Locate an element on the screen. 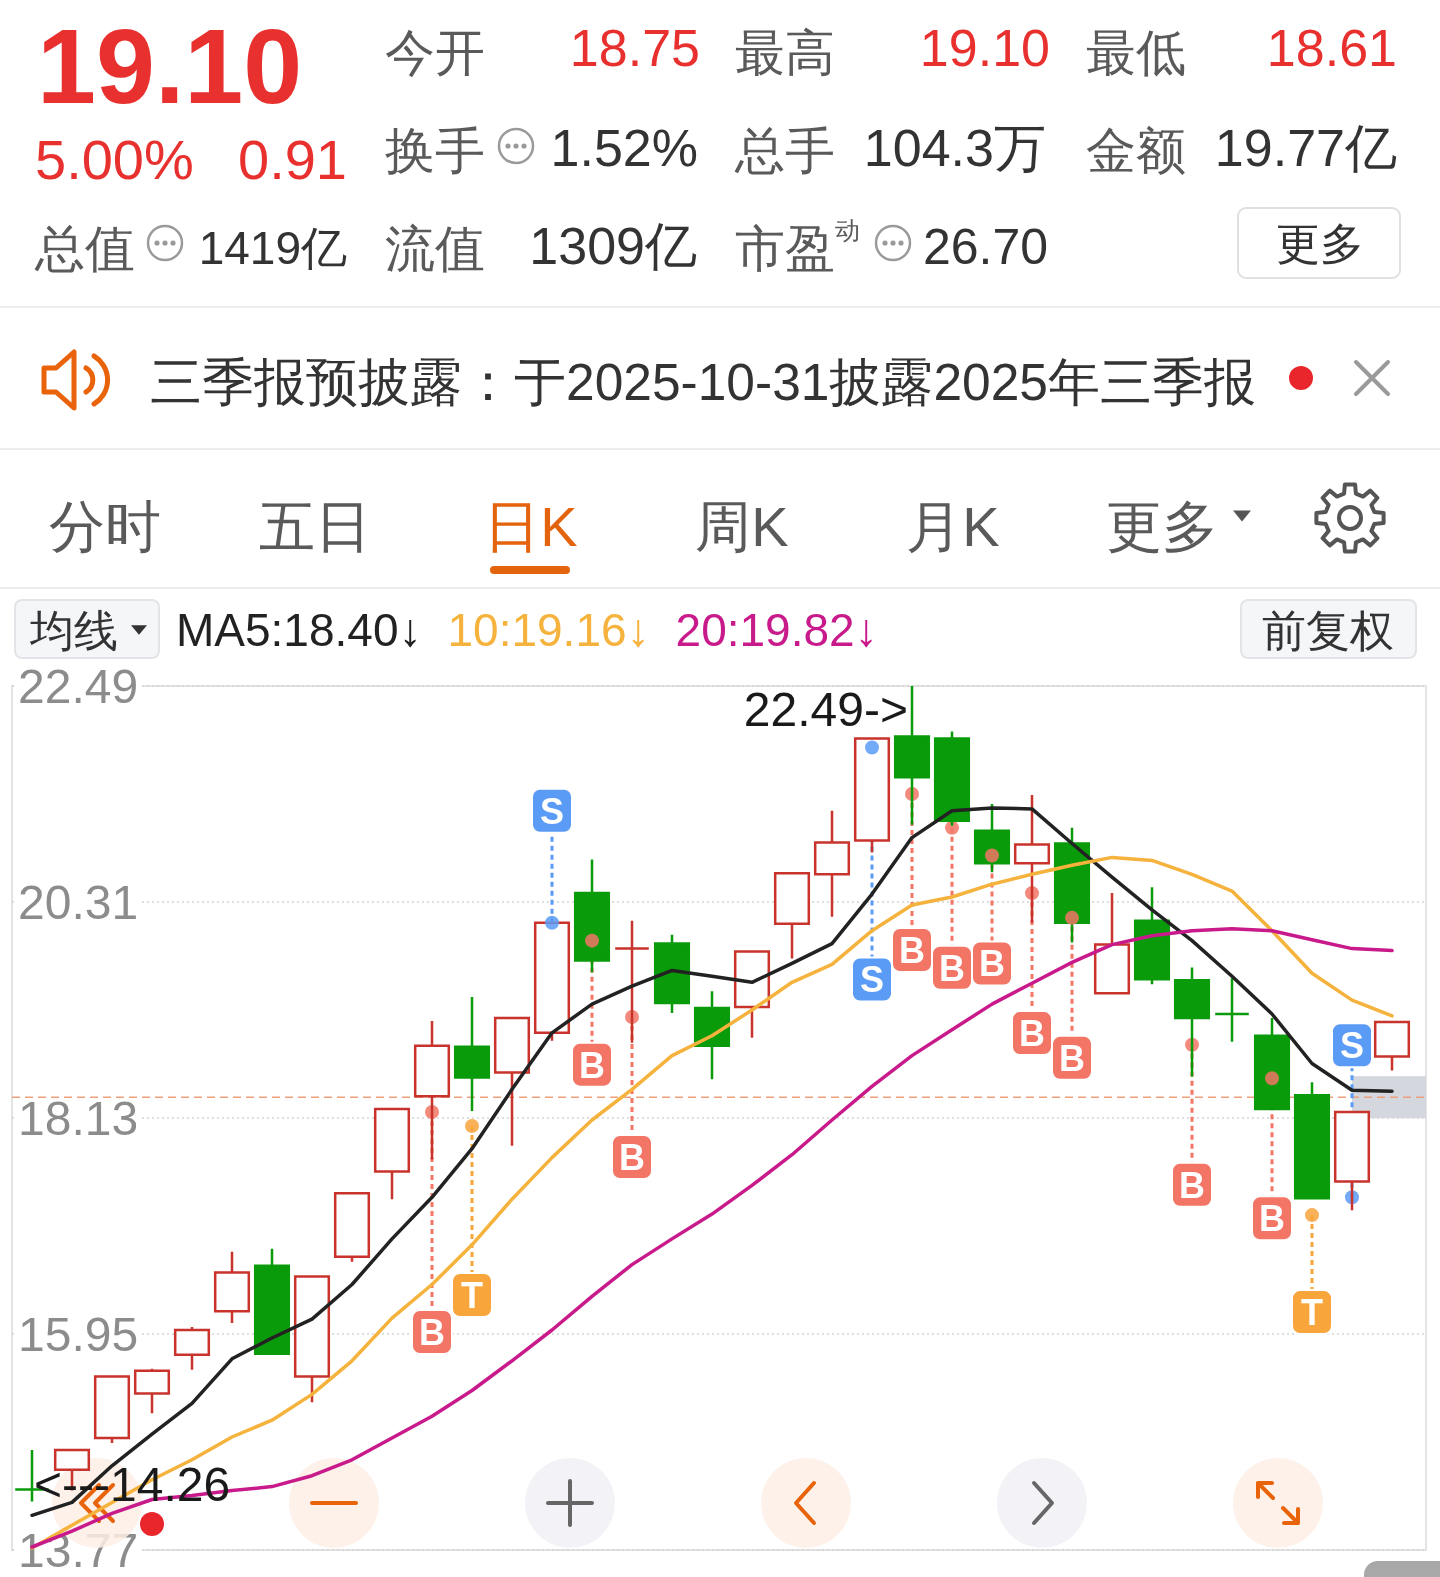 The width and height of the screenshot is (1440, 1577). text: 今开 is located at coordinates (435, 53).